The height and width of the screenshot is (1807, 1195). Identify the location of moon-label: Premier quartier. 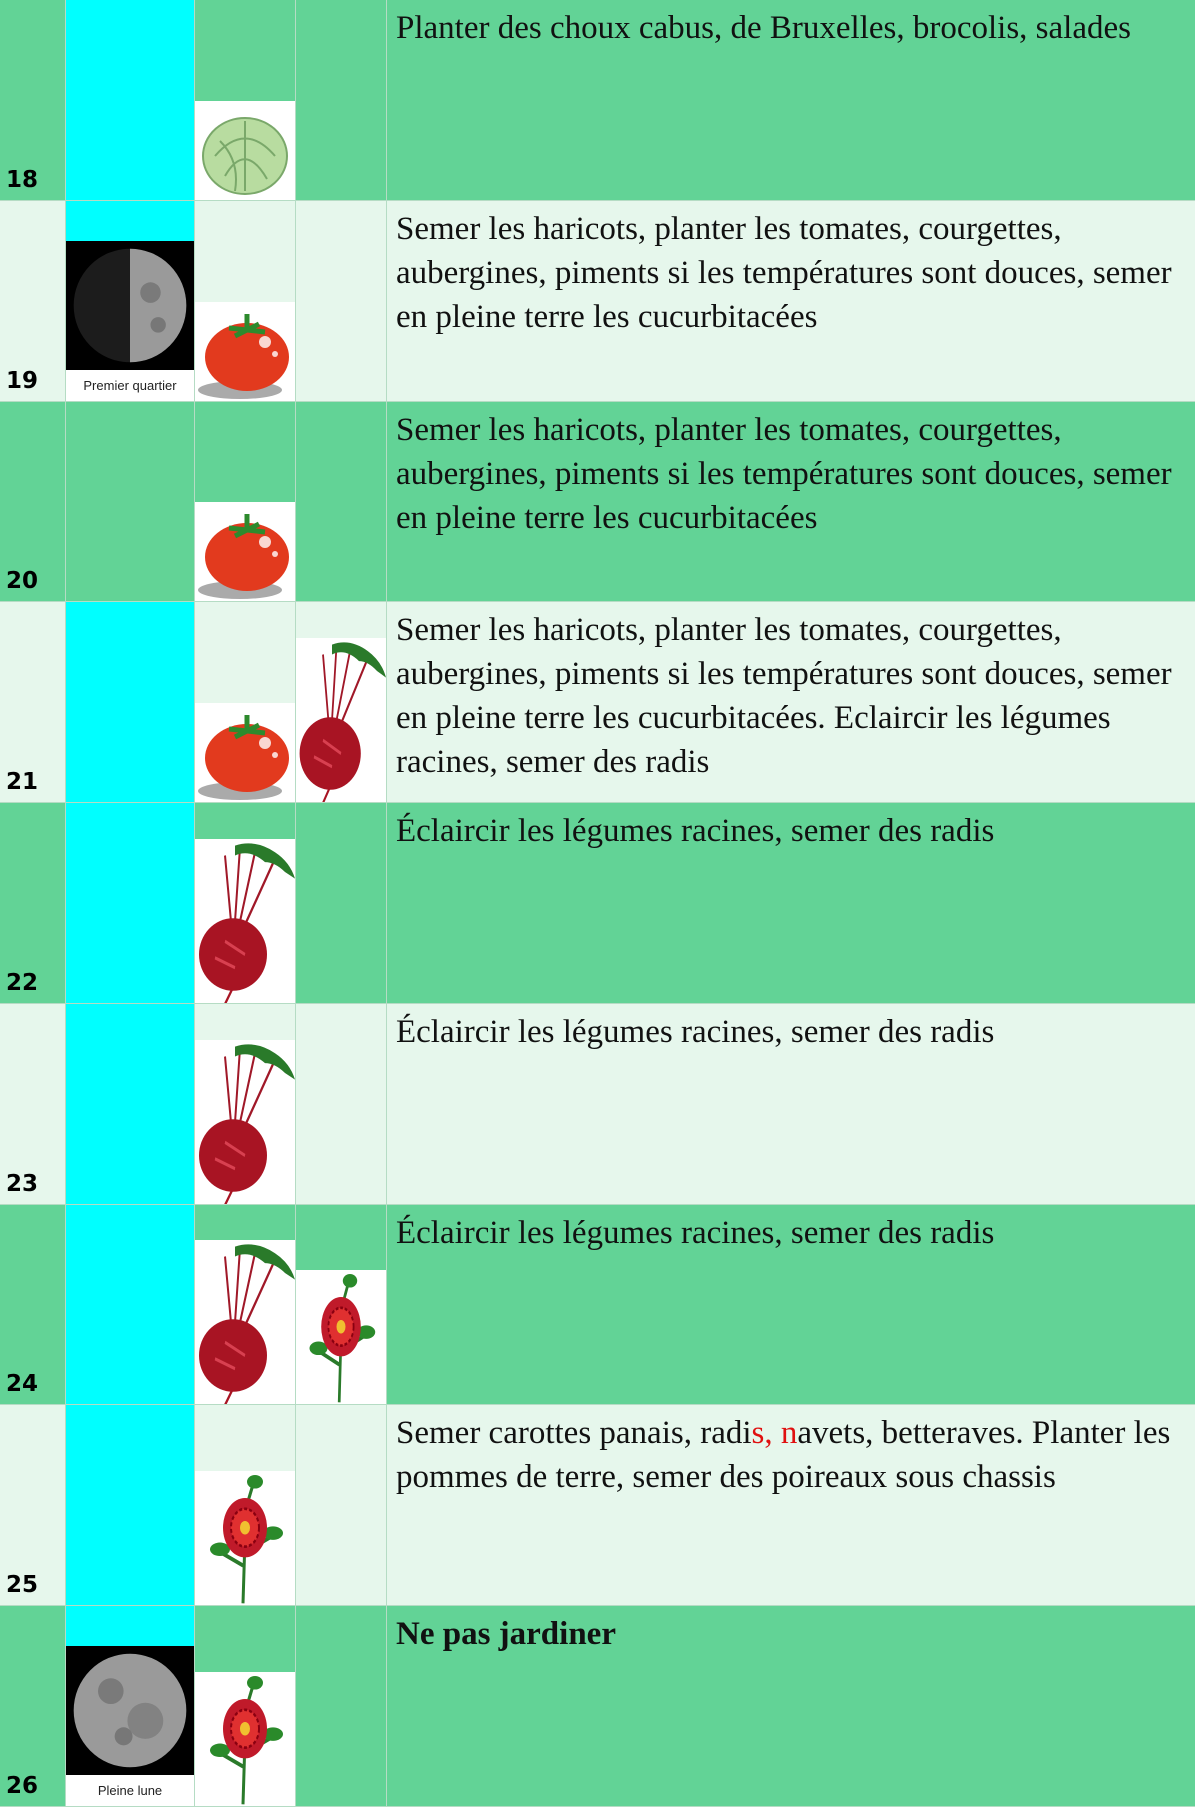
(130, 385).